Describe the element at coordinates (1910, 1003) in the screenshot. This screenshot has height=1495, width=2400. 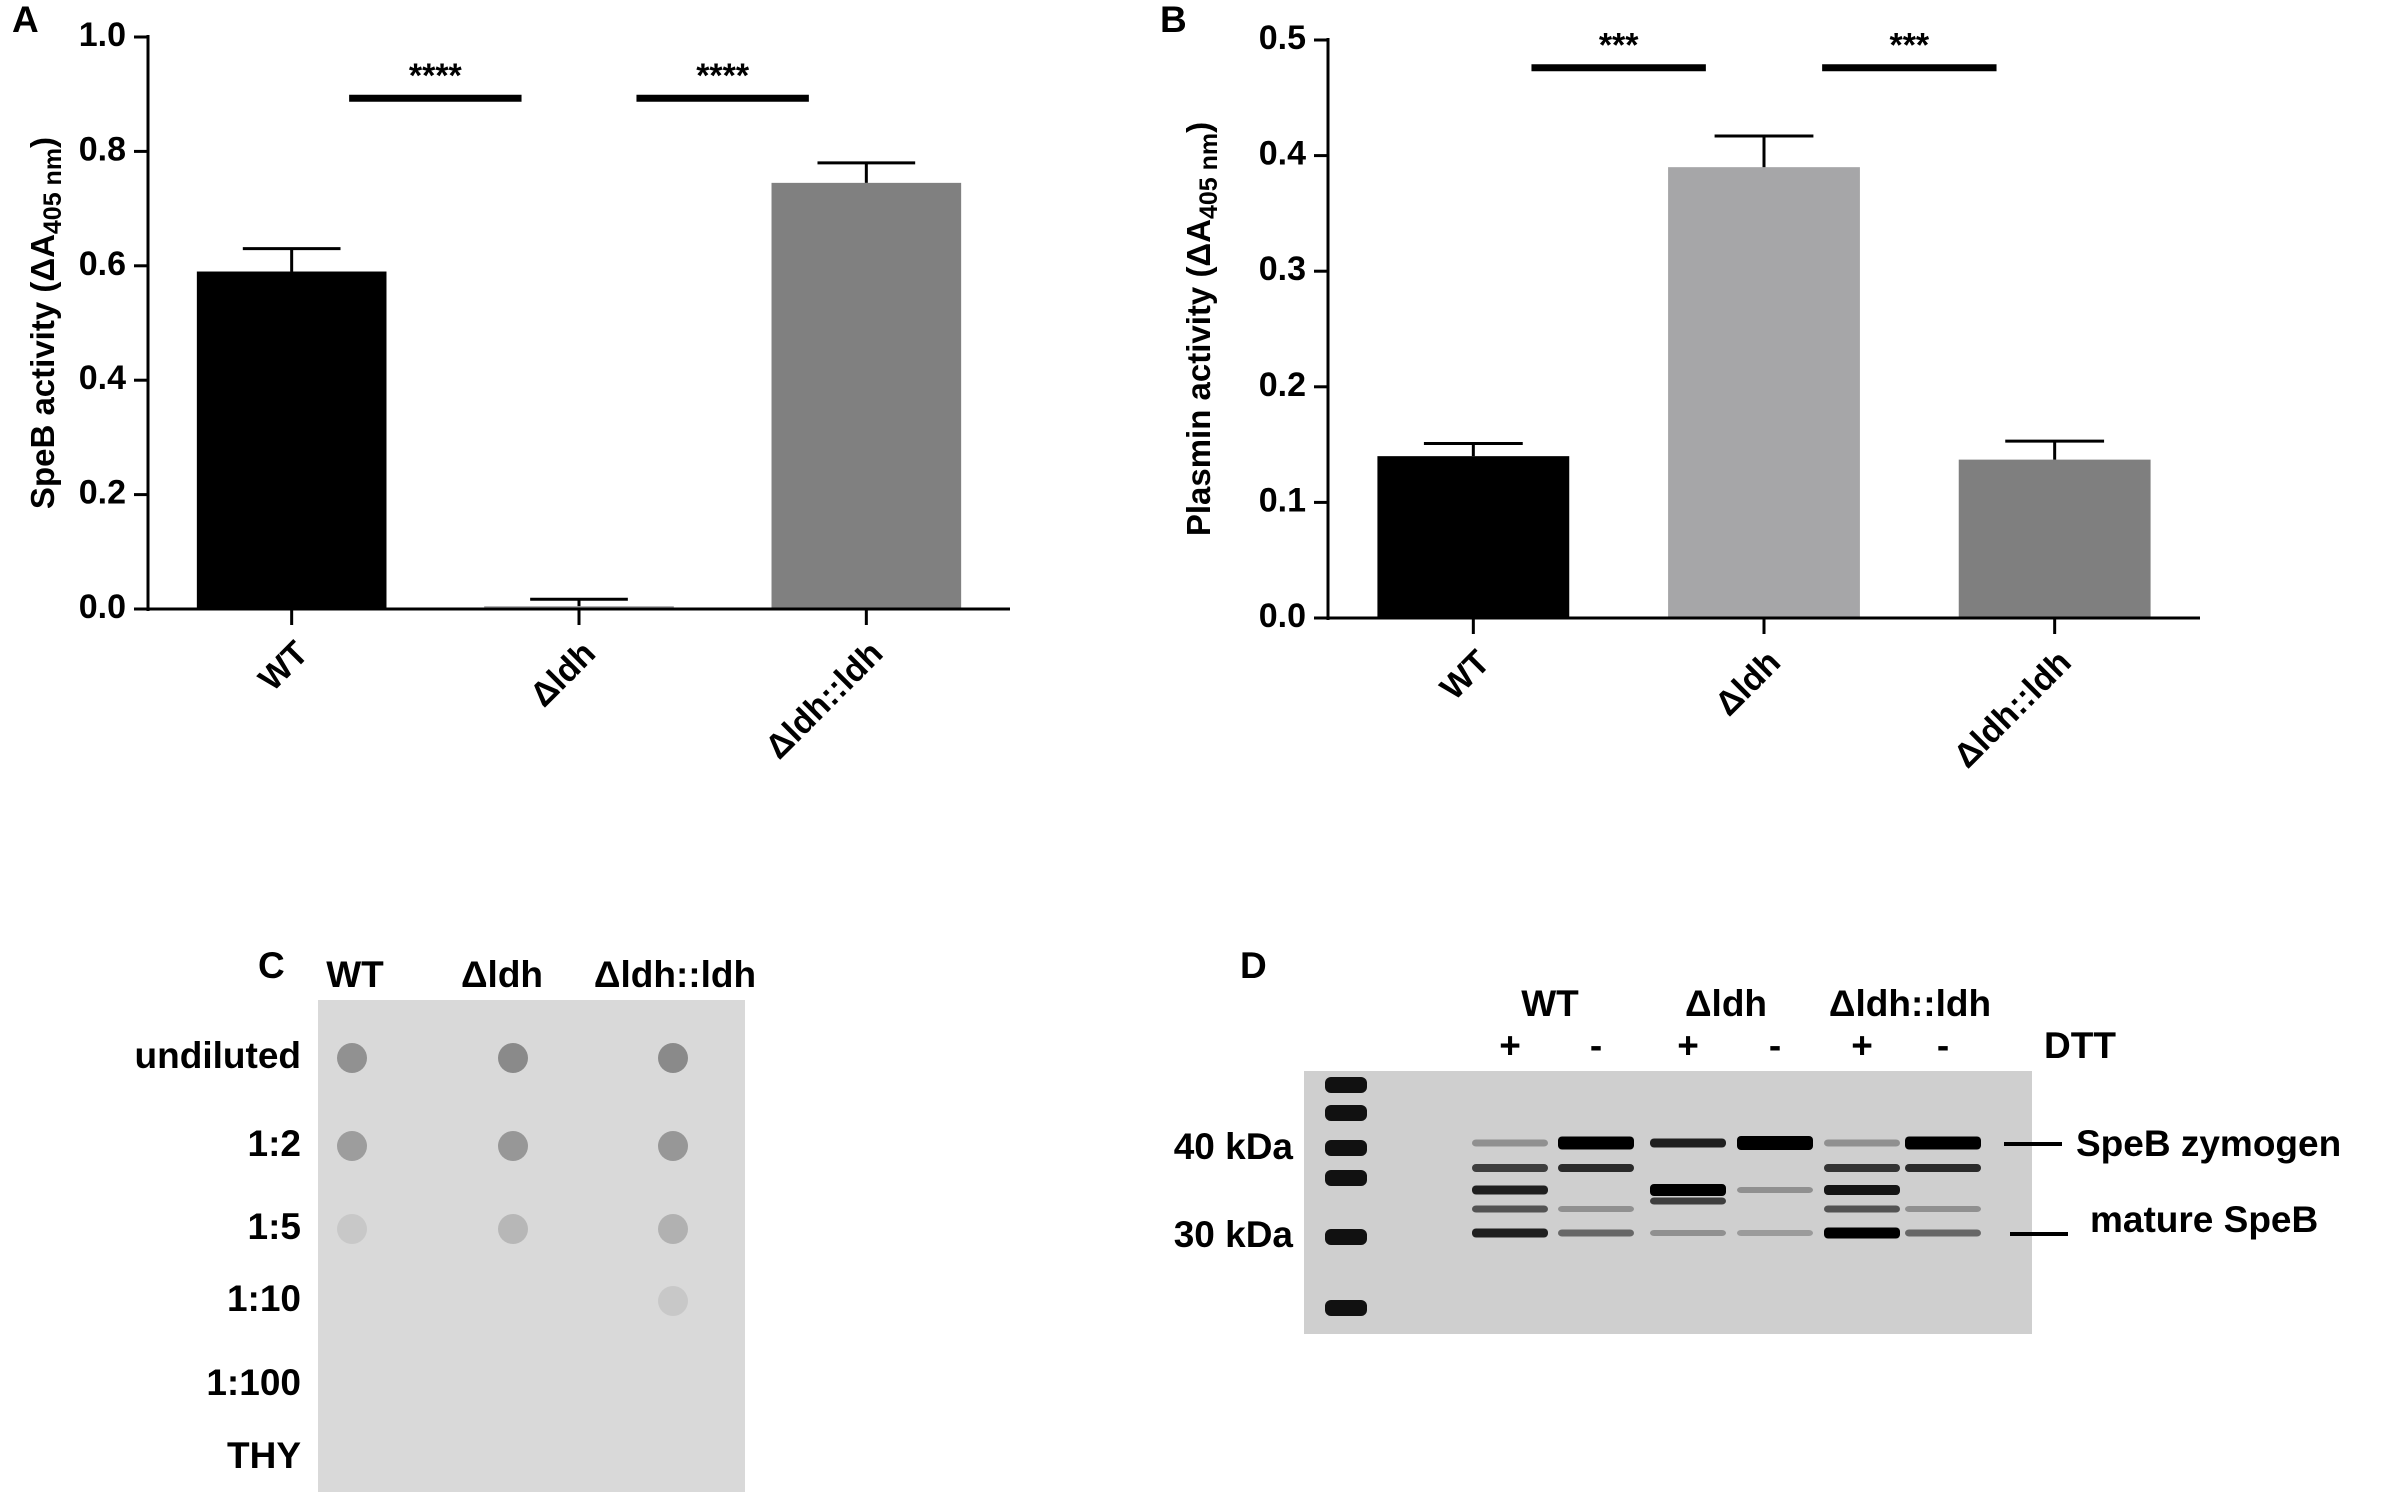
I see `strain-label: Δldh::ldh` at that location.